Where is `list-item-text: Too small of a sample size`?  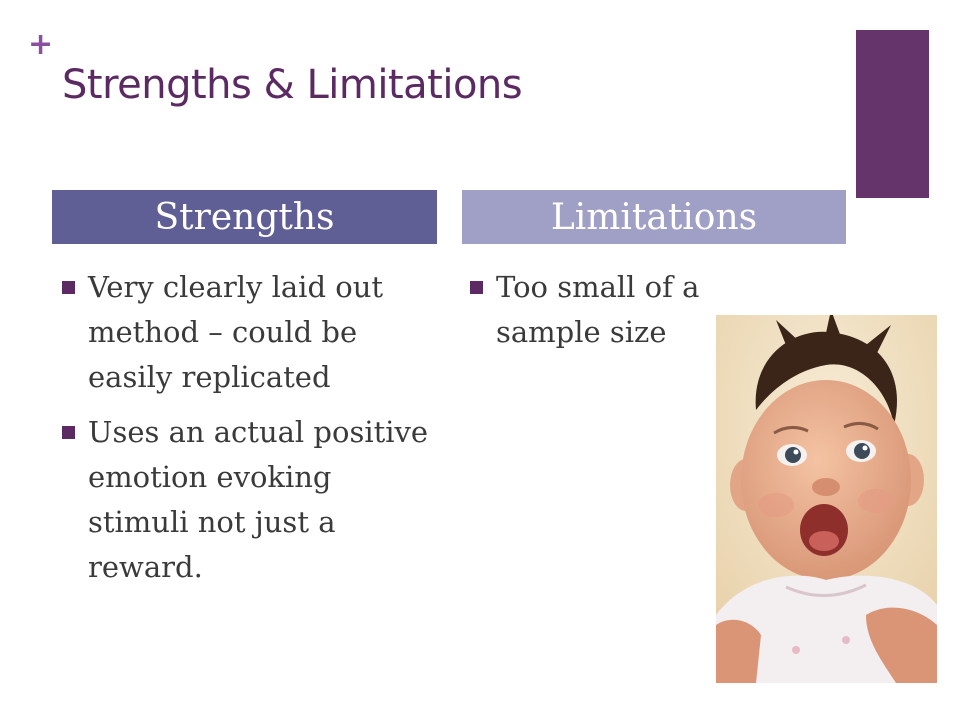
list-item-text: Too small of a sample size is located at coordinates (598, 309).